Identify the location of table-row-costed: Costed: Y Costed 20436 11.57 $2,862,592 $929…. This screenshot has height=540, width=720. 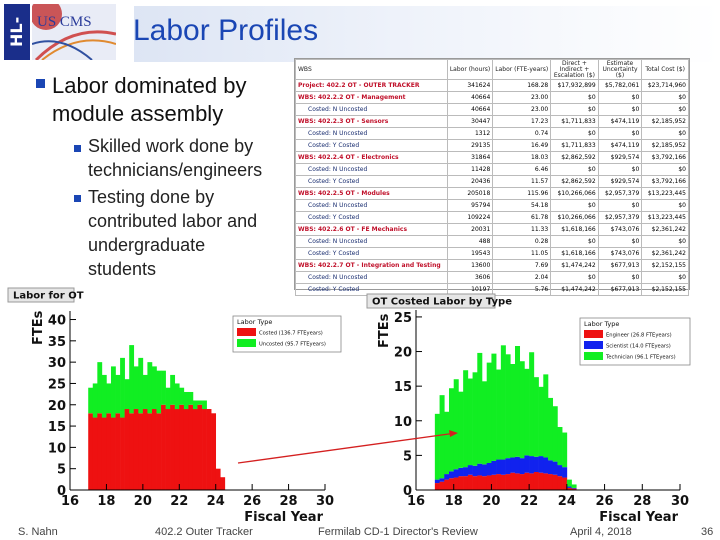
(492, 181).